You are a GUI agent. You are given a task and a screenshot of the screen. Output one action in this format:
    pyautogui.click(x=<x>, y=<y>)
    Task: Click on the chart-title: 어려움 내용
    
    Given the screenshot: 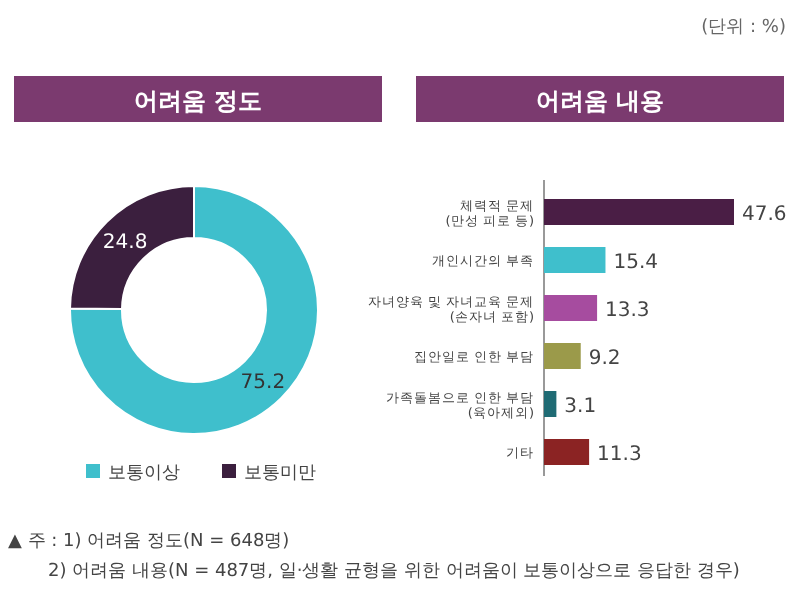 What is the action you would take?
    pyautogui.click(x=600, y=101)
    